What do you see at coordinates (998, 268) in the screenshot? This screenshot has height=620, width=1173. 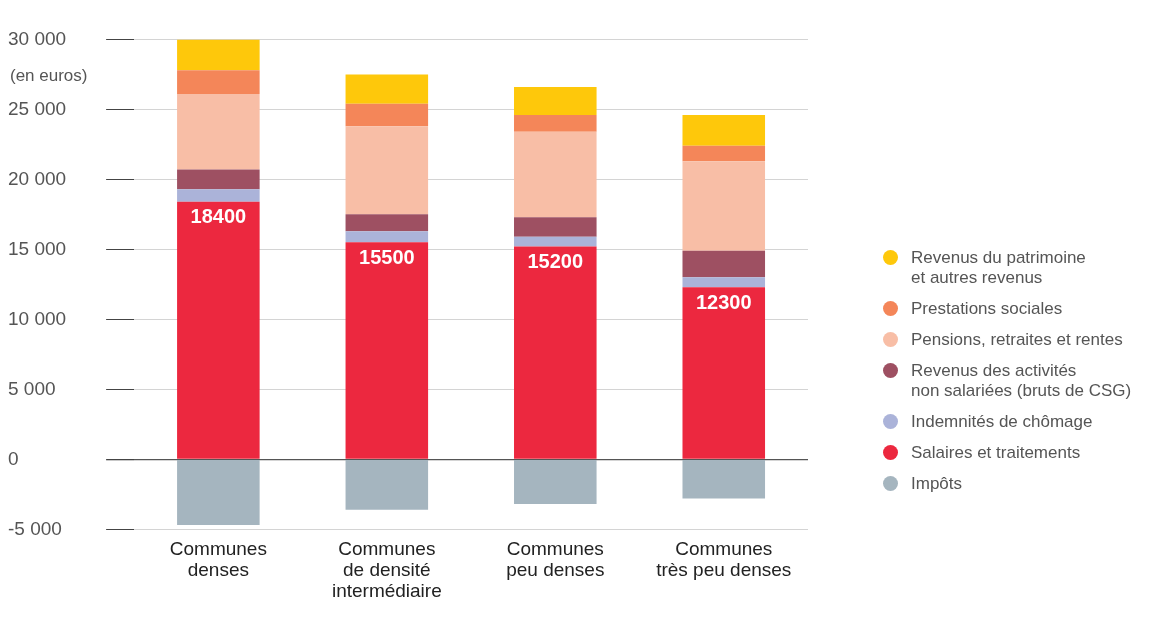 I see `legend-label: Revenus du patrimoine et autres revenus` at bounding box center [998, 268].